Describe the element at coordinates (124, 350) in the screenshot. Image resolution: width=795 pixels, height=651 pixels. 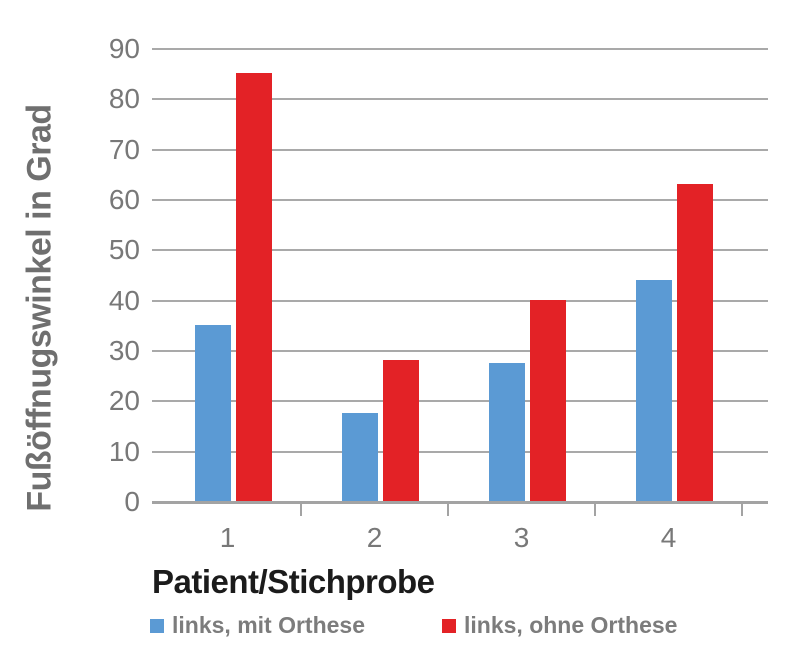
I see `y-axis-tick-label-30: 30` at that location.